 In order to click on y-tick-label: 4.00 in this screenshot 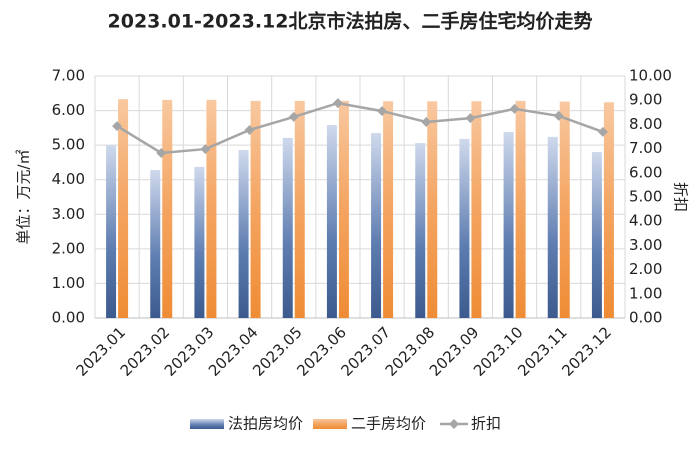, I will do `click(68, 179)`.